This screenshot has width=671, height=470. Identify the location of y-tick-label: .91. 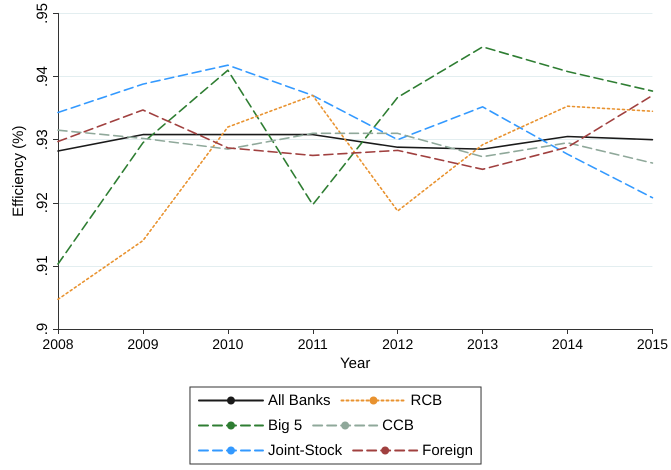
(42, 265).